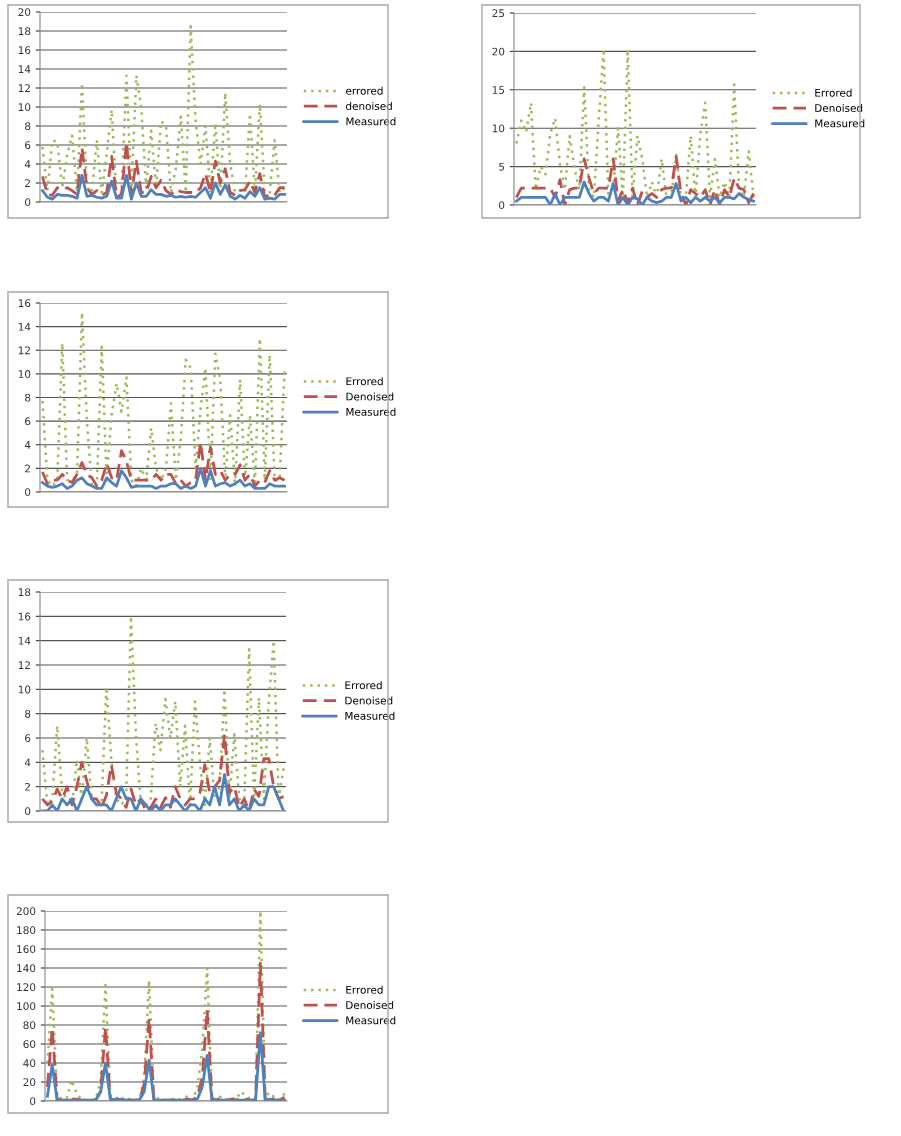 This screenshot has height=1136, width=901. I want to click on y-tick-label: 80, so click(29, 1025).